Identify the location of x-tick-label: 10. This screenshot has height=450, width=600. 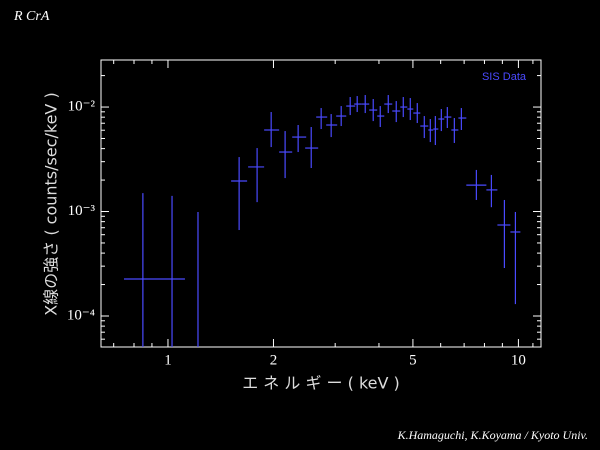
(518, 360).